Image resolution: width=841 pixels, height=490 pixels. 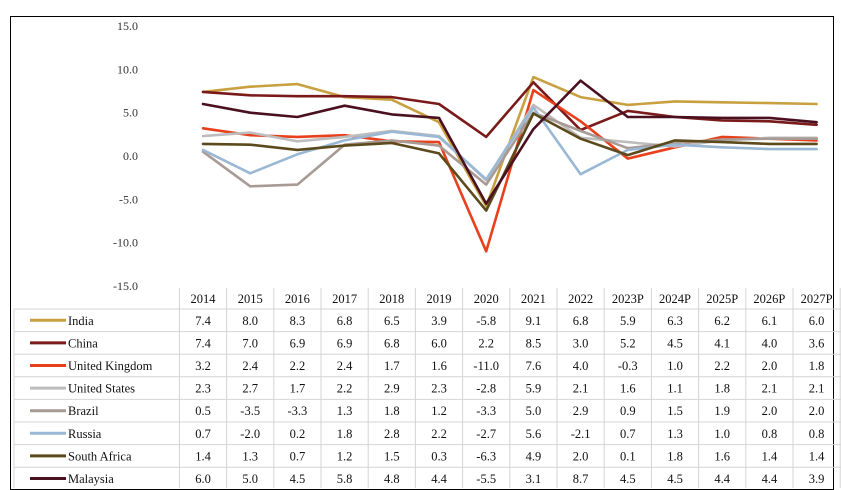 What do you see at coordinates (628, 366) in the screenshot?
I see `data-cell: -0.3` at bounding box center [628, 366].